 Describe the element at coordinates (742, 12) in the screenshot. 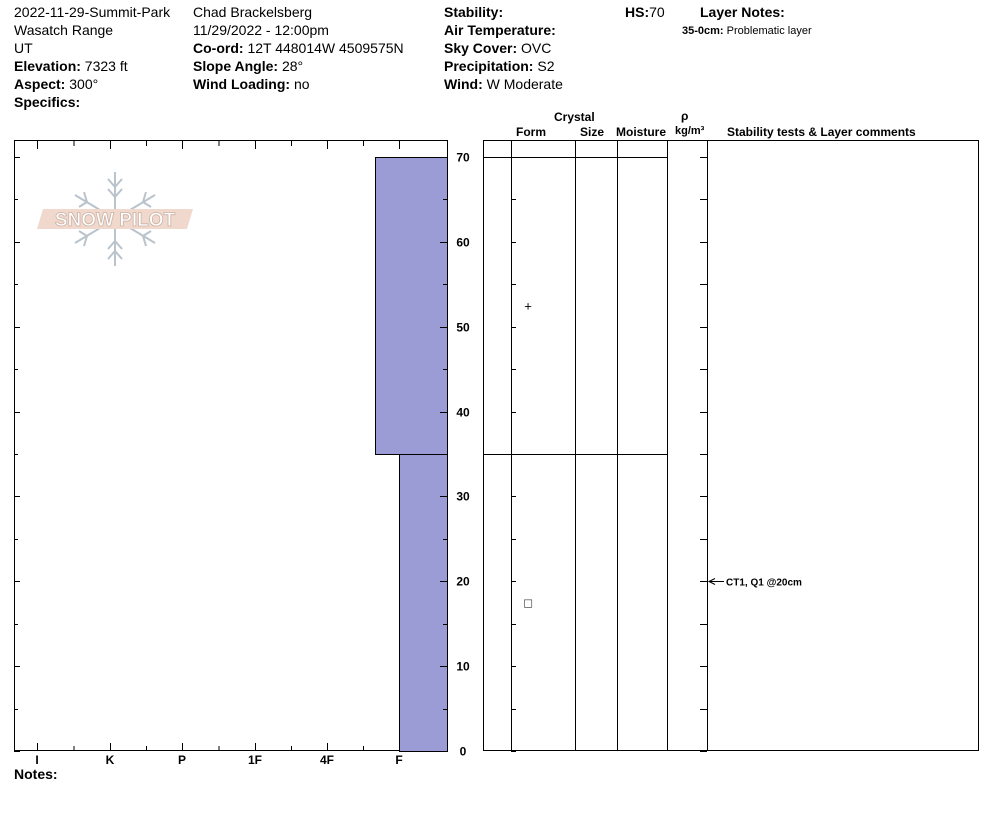

I see `layer-notes-label: Layer Notes:` at that location.